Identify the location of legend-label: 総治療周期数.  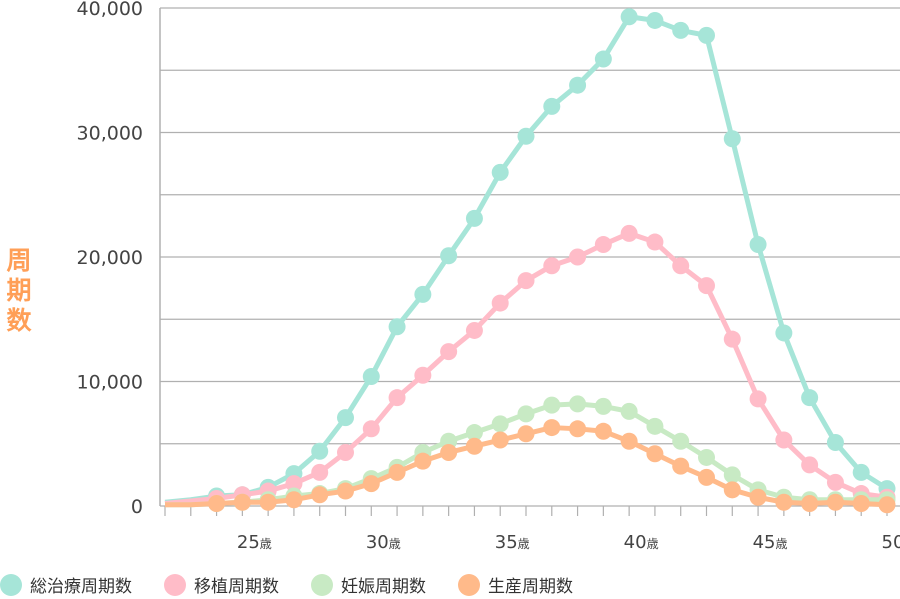
(81, 587).